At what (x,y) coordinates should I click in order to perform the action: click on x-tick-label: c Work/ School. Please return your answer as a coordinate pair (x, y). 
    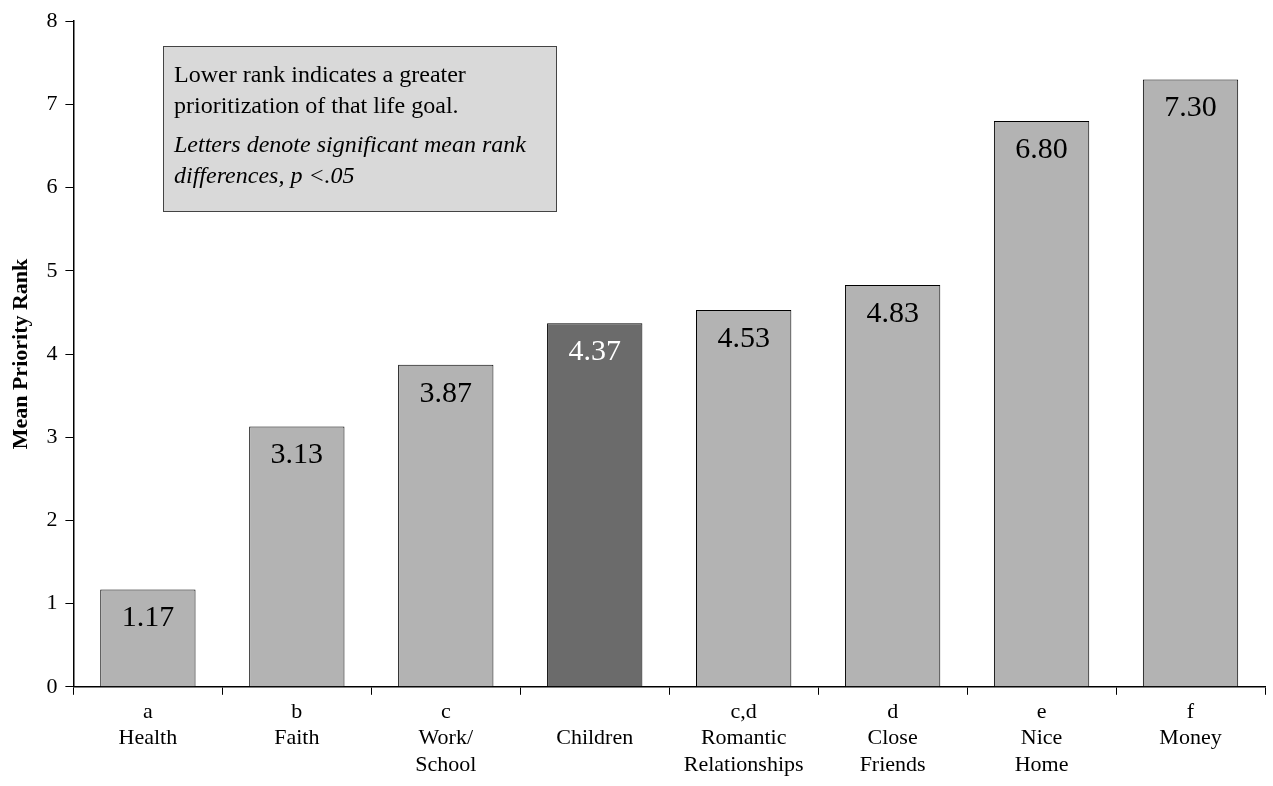
    Looking at the image, I should click on (446, 736).